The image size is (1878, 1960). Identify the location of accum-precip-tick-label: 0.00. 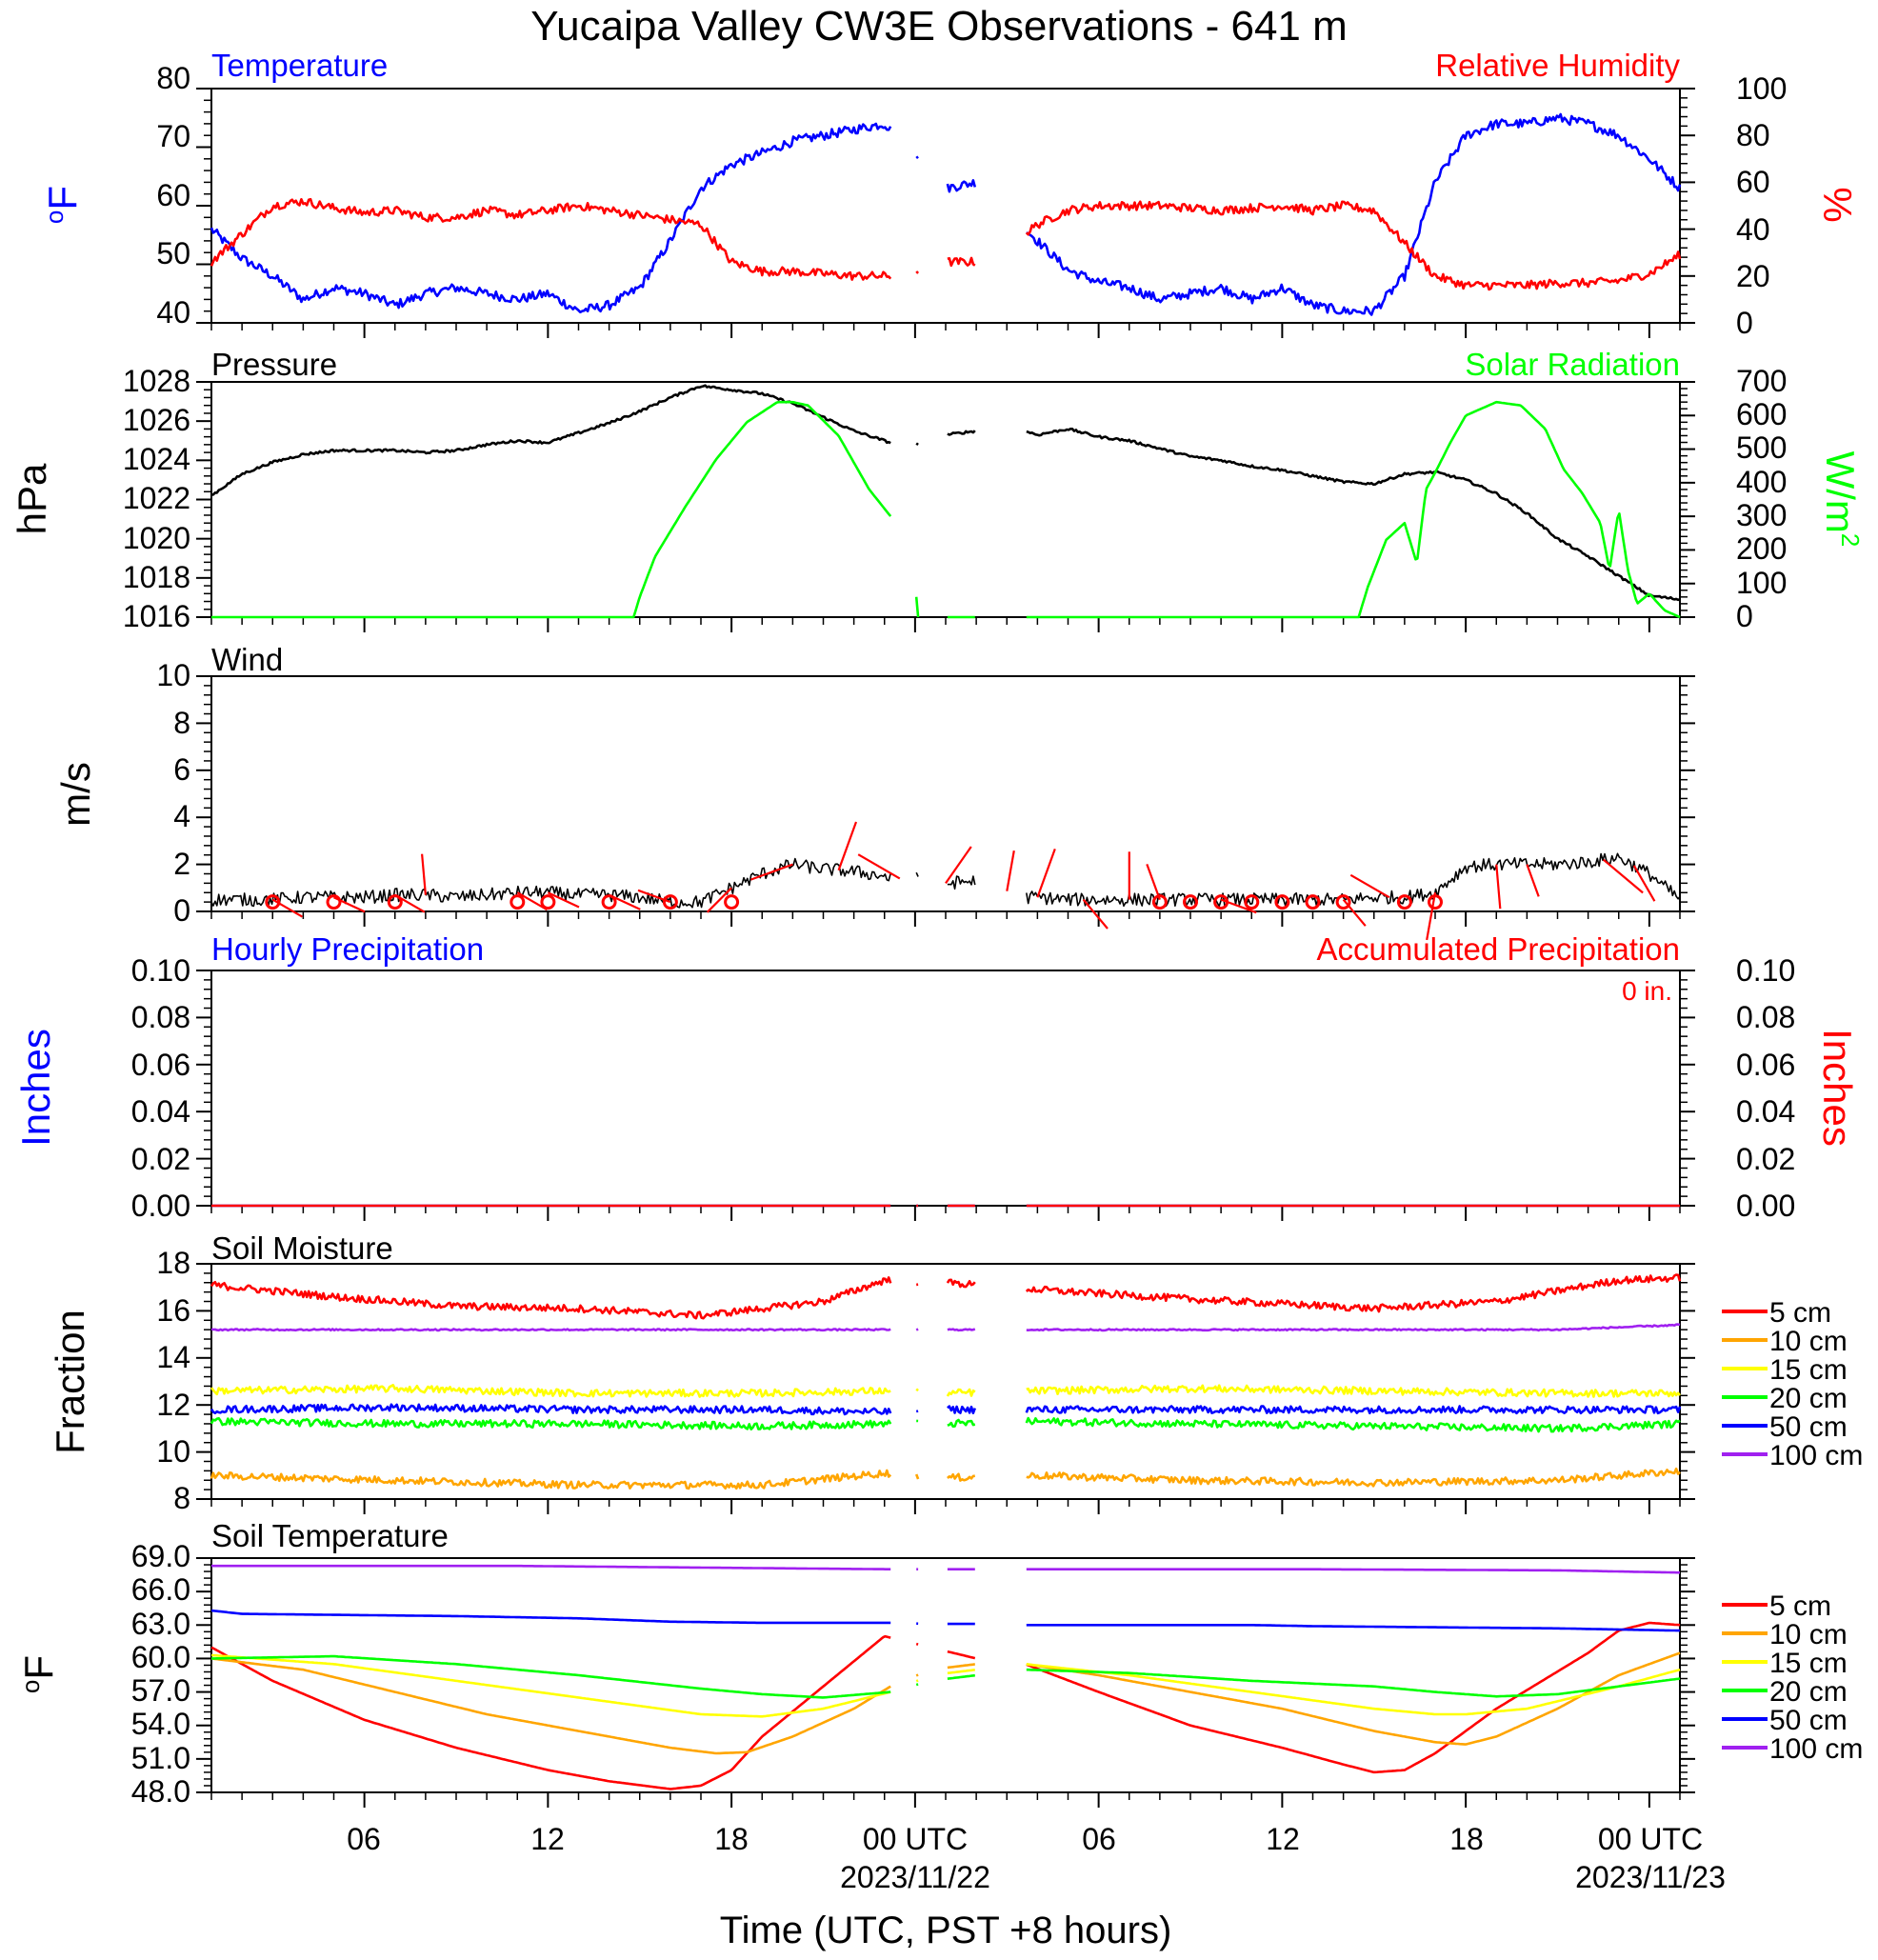
(1765, 1206).